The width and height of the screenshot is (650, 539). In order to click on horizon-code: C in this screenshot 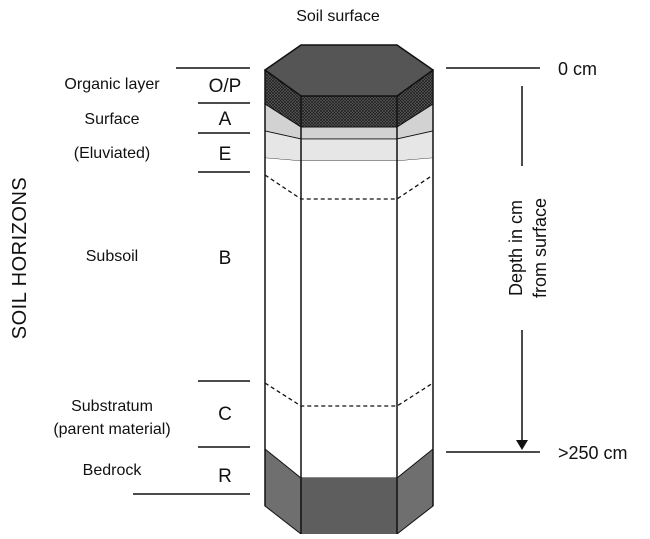, I will do `click(225, 414)`.